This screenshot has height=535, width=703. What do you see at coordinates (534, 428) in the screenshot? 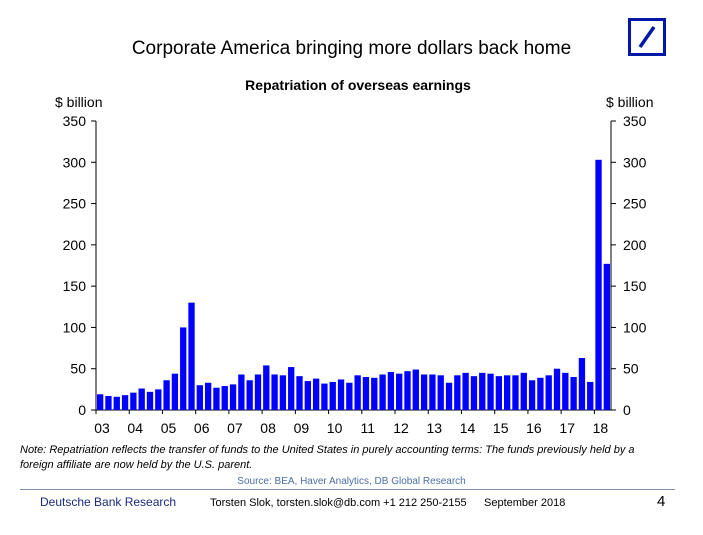
I see `x-tick-label: 16` at bounding box center [534, 428].